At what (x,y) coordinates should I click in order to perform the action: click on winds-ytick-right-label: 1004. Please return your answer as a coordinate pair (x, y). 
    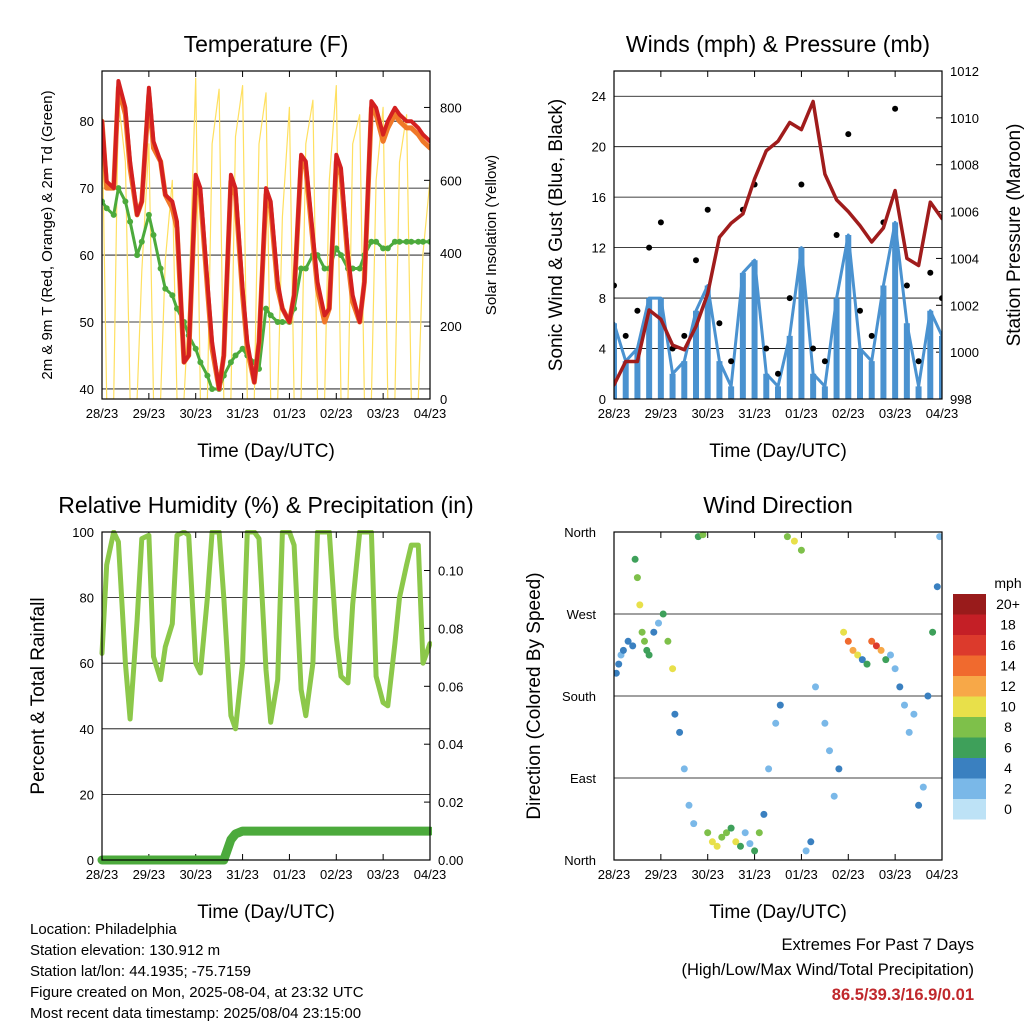
    Looking at the image, I should click on (964, 258).